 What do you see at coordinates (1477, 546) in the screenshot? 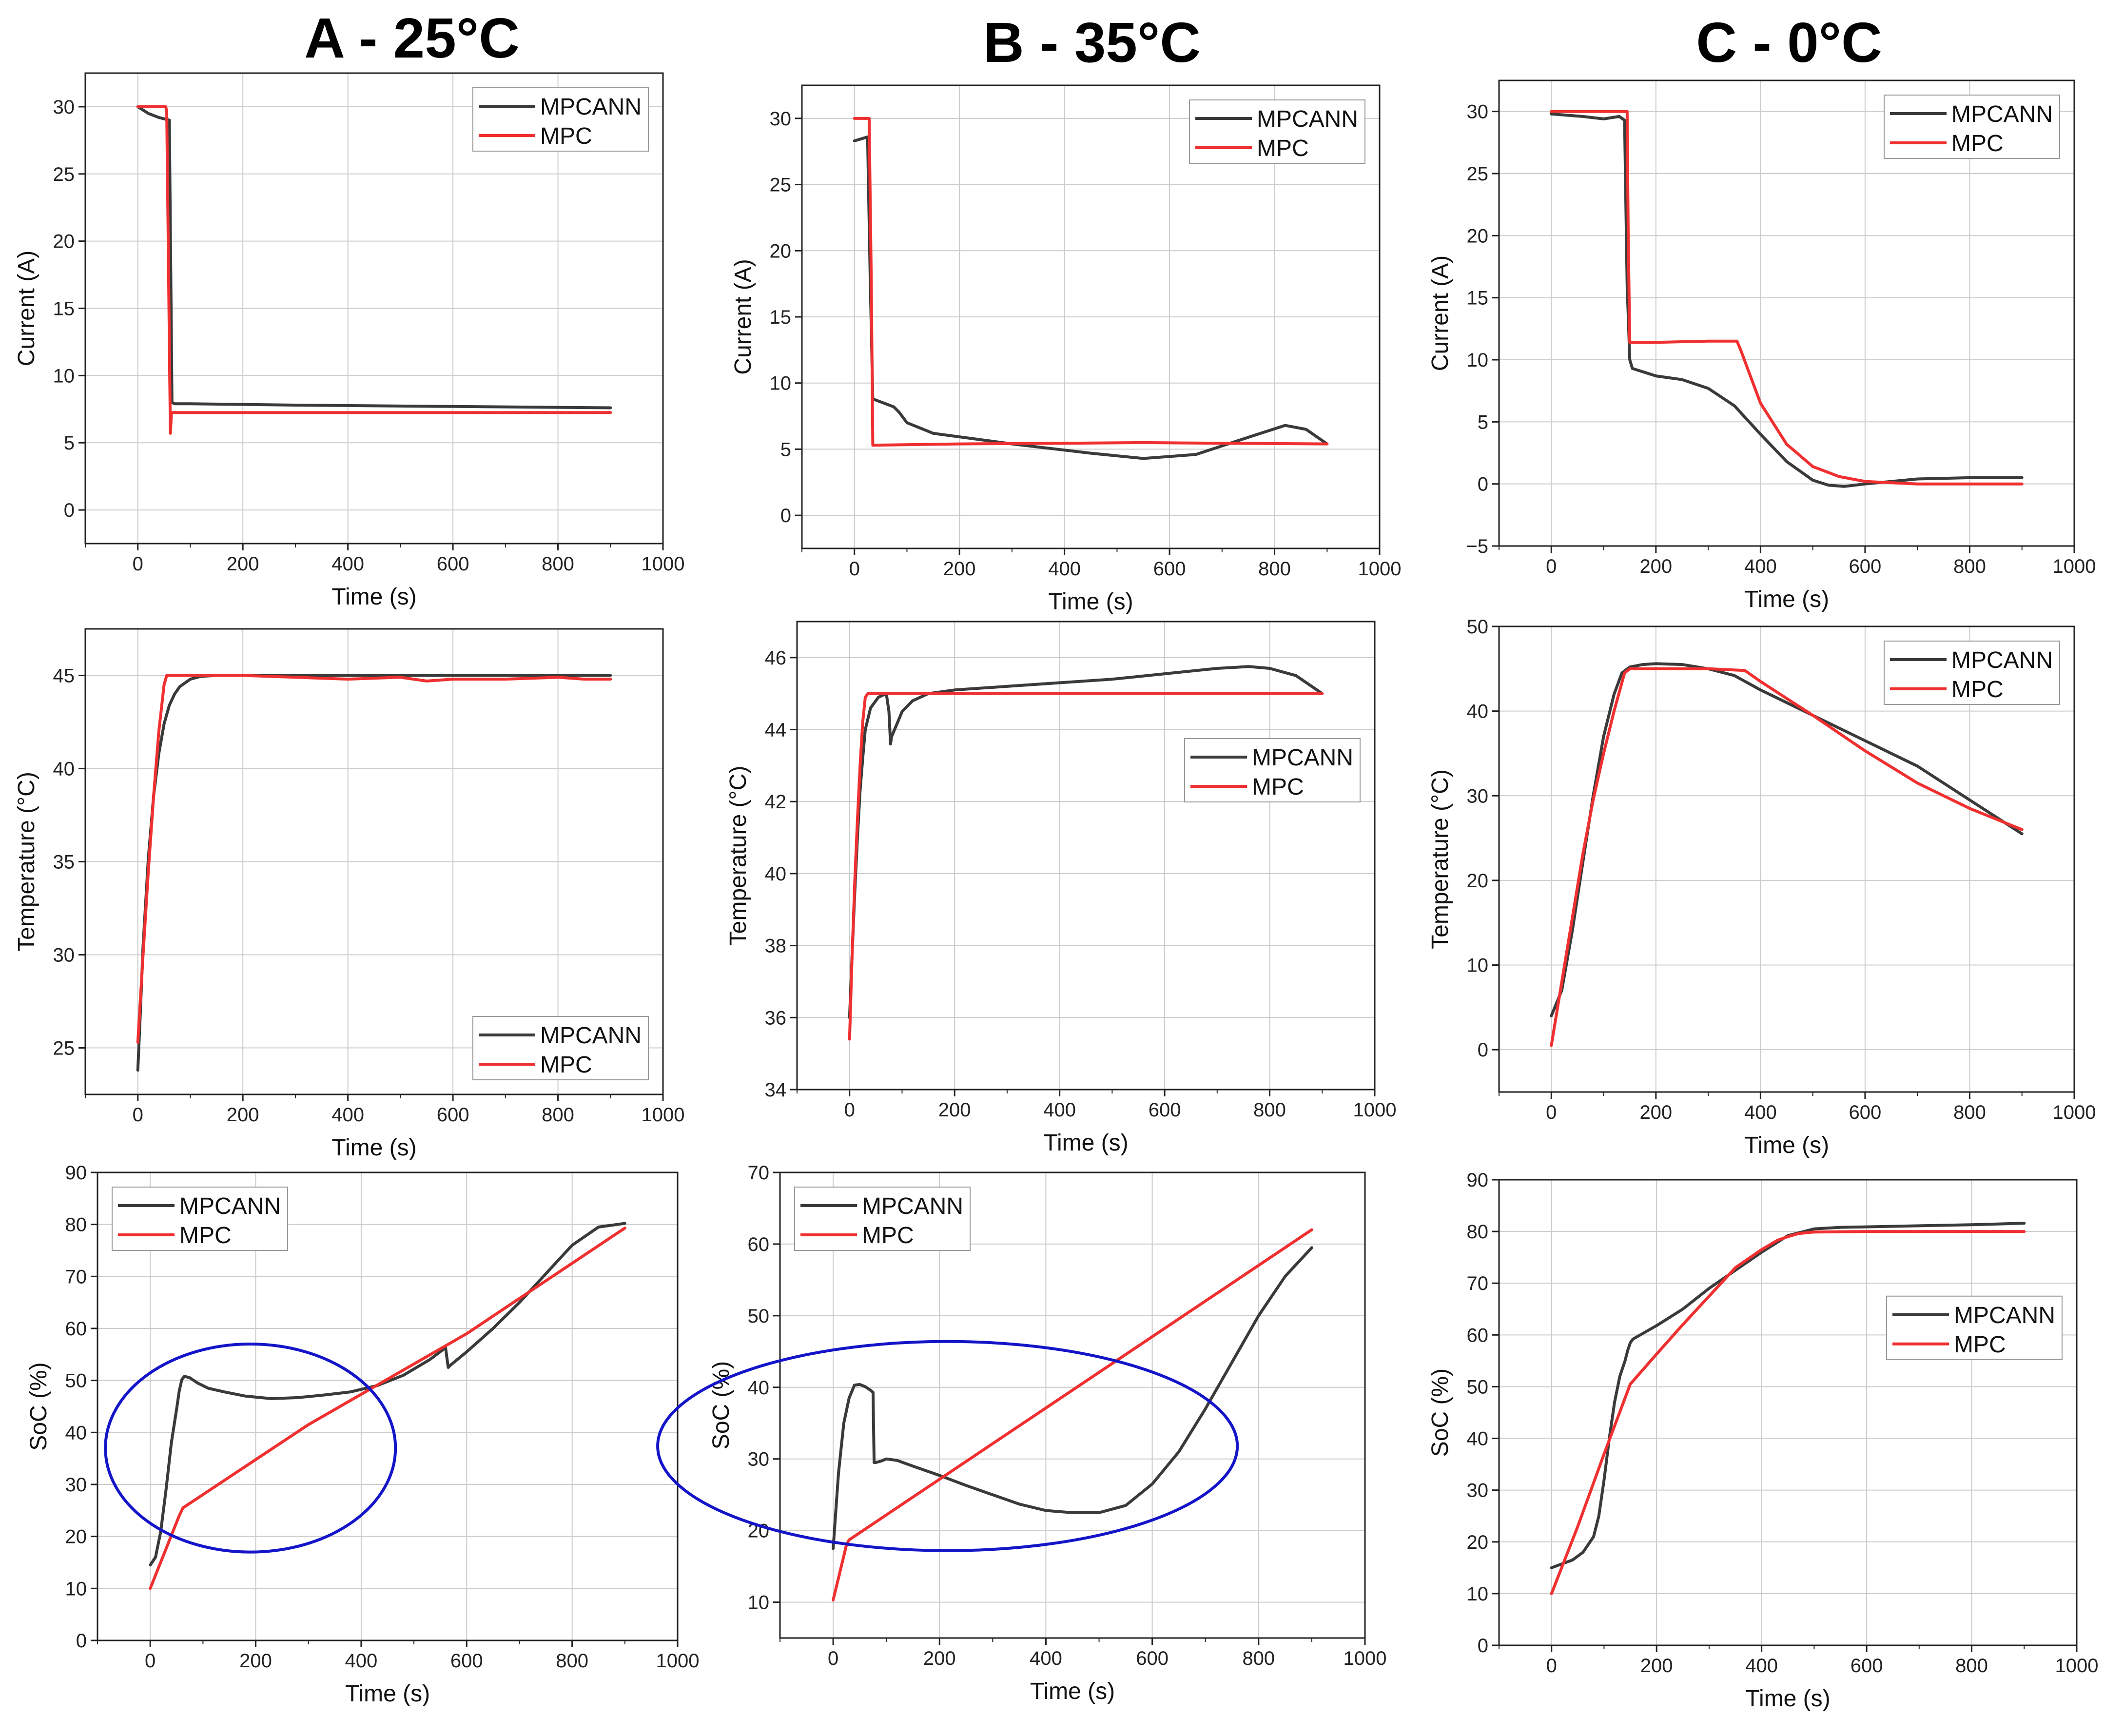
I see `y-tick-label: −5` at bounding box center [1477, 546].